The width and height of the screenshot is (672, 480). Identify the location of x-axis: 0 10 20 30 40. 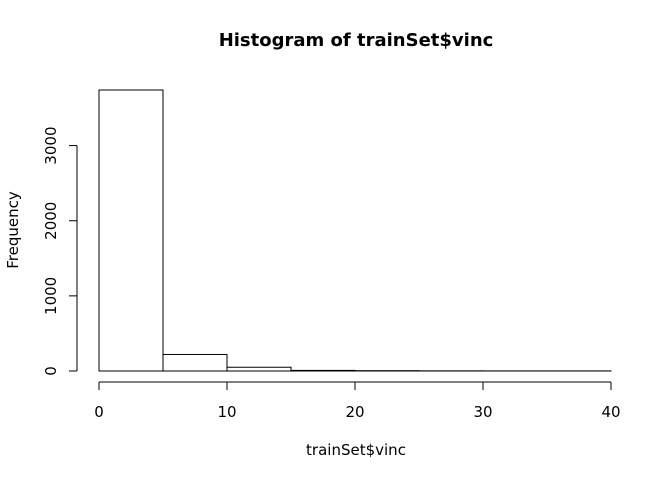
(357, 401).